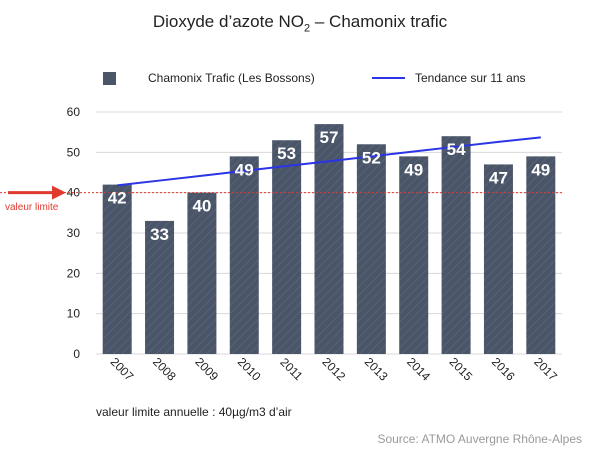 The height and width of the screenshot is (457, 600). Describe the element at coordinates (479, 439) in the screenshot. I see `source-credit: Source: ATMO Auvergne Rhône-Alpes` at that location.